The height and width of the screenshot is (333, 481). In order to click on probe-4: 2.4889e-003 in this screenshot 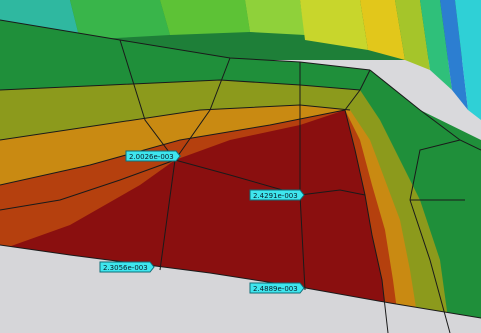, I will do `click(277, 288)`.